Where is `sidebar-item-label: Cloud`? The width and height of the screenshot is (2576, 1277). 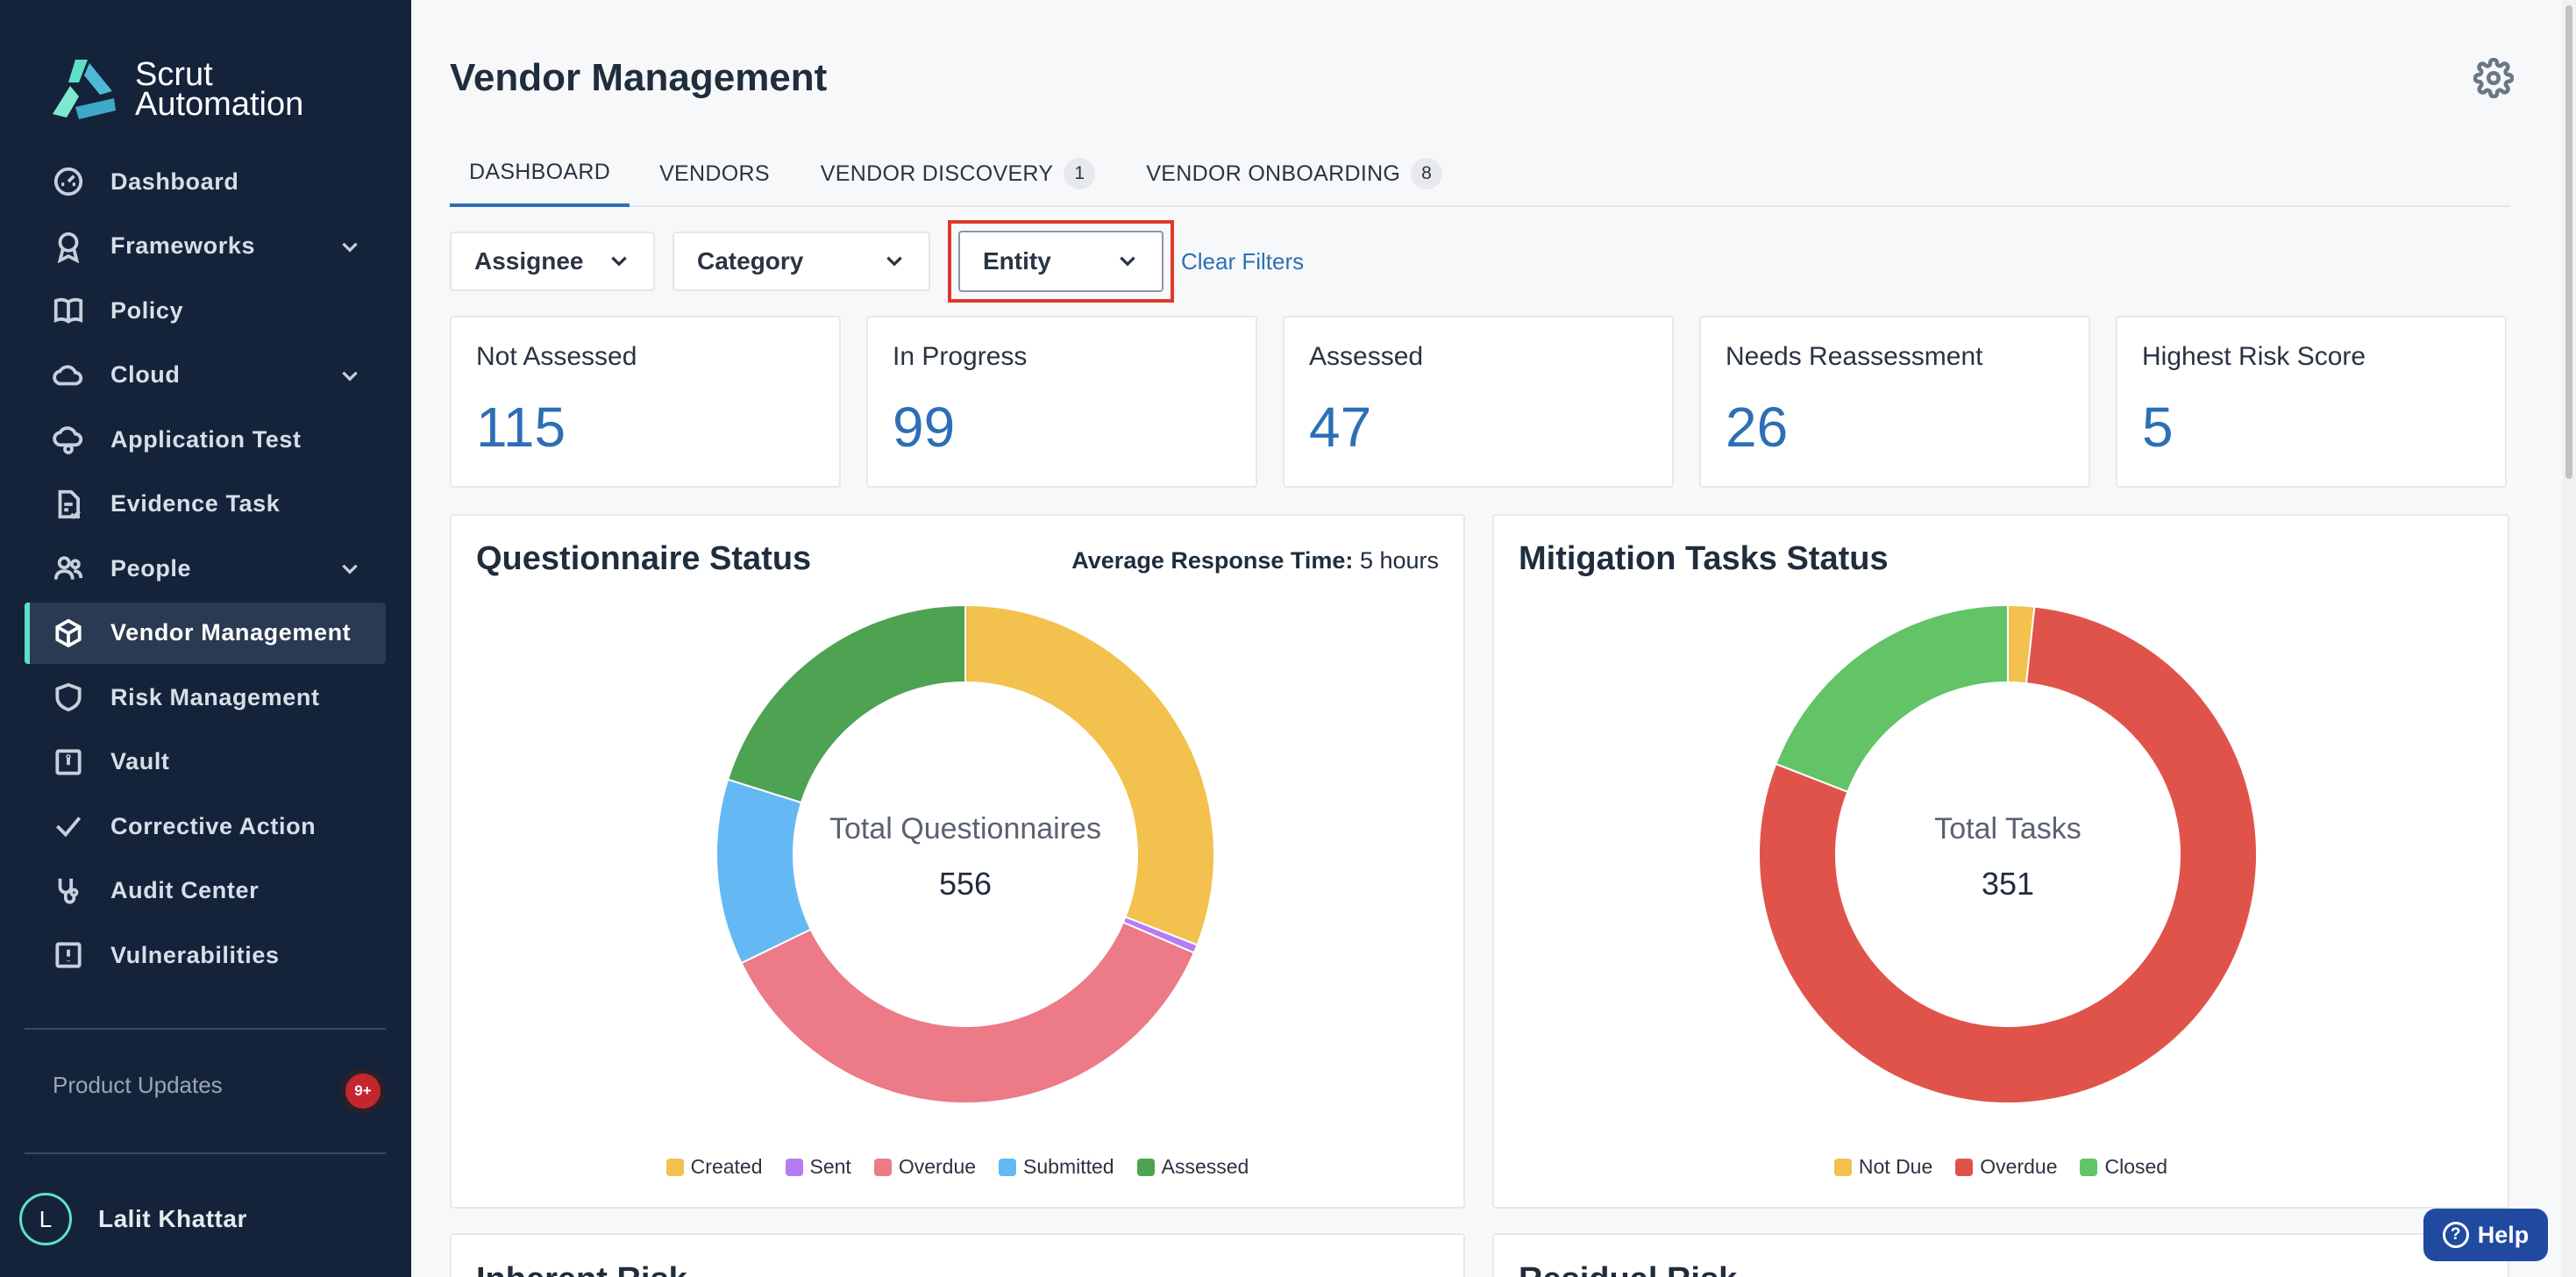
sidebar-item-label: Cloud is located at coordinates (145, 374).